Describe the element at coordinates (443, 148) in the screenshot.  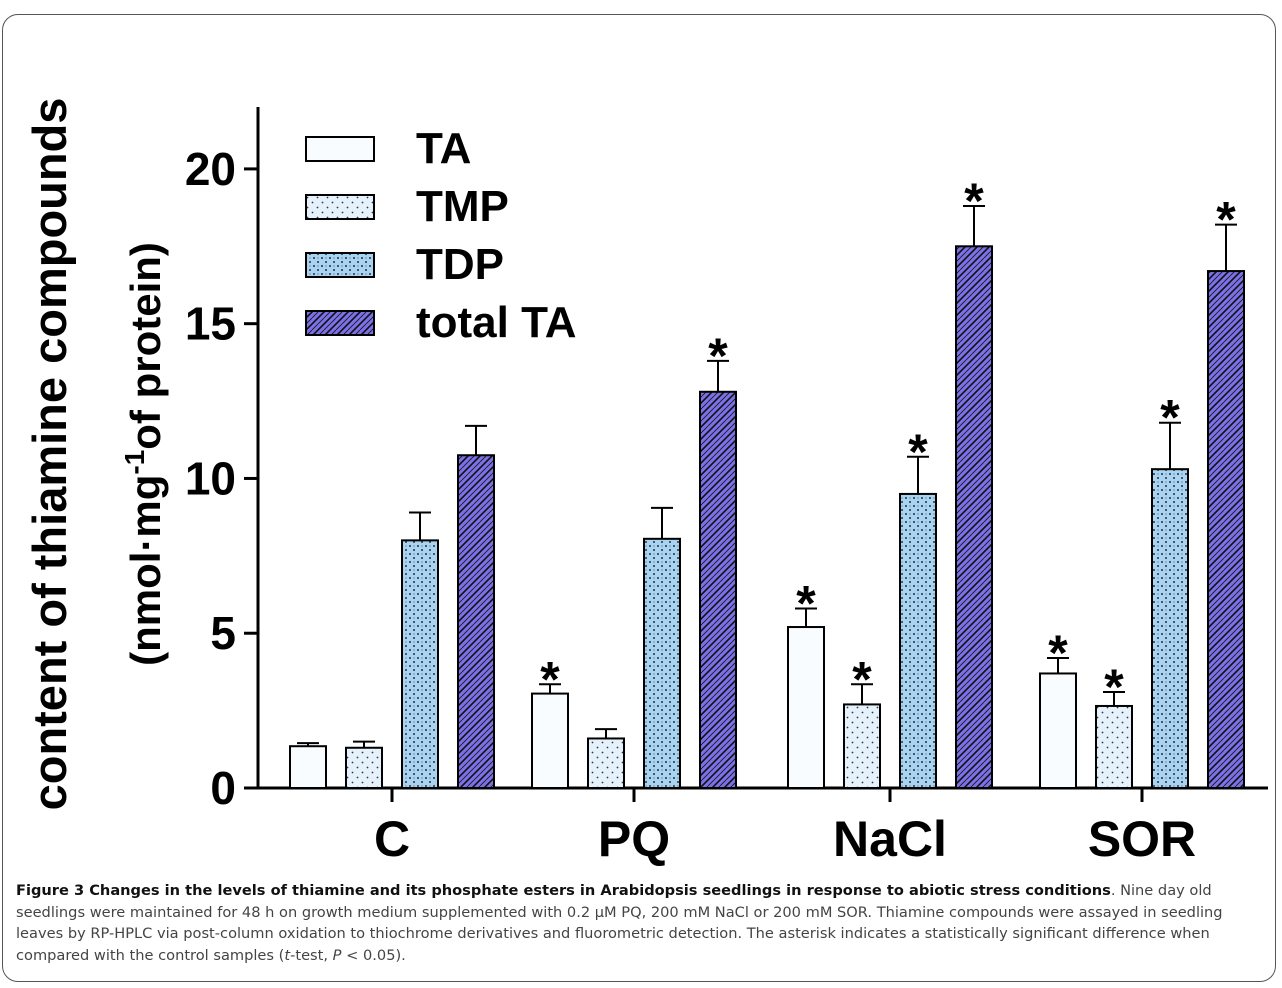
I see `legend-label: TA` at that location.